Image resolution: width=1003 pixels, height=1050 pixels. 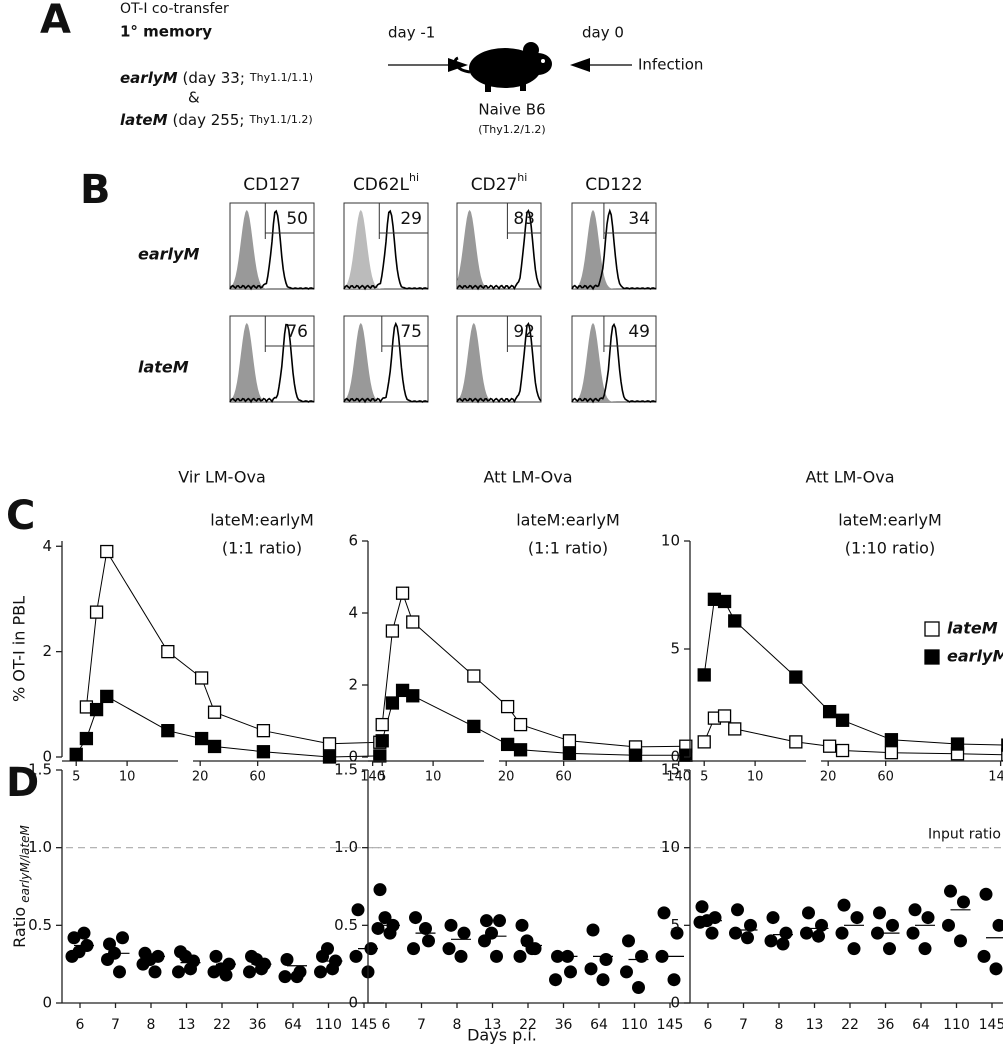 I want to click on x-tick-label: 110, so click(x=634, y=1025).